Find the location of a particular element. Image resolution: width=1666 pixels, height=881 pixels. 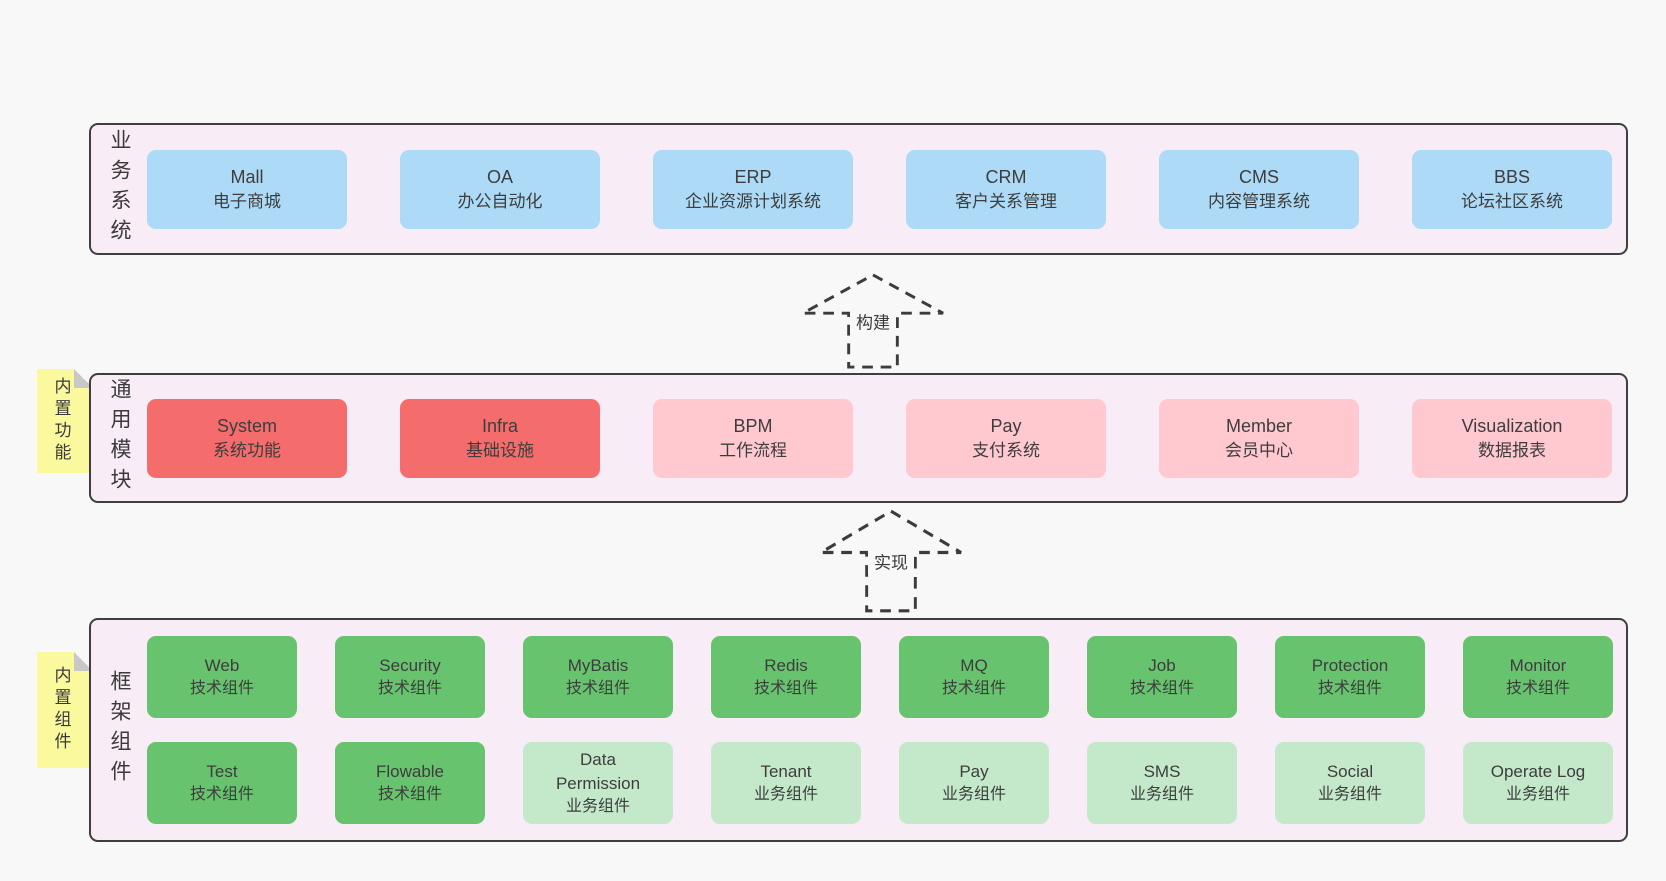

module-subtitle: 数据报表 is located at coordinates (1512, 450).